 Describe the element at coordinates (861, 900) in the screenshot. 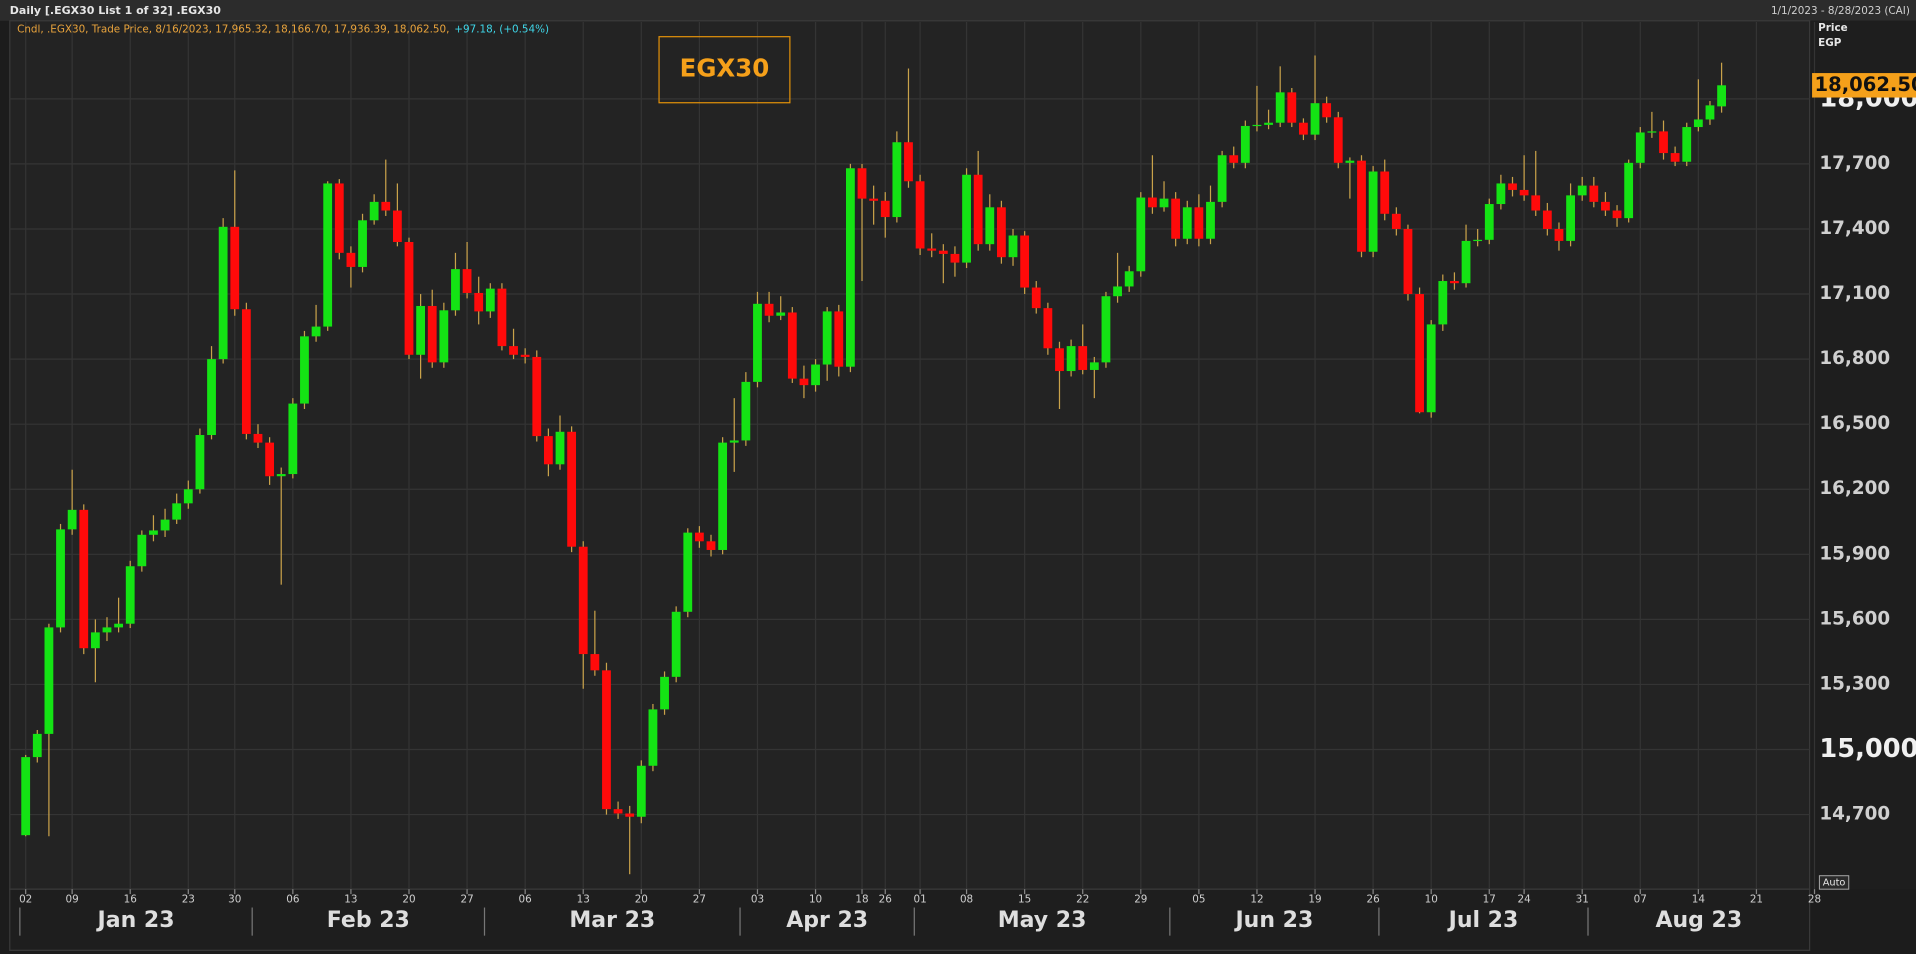

I see `x-tick-label: 18` at that location.